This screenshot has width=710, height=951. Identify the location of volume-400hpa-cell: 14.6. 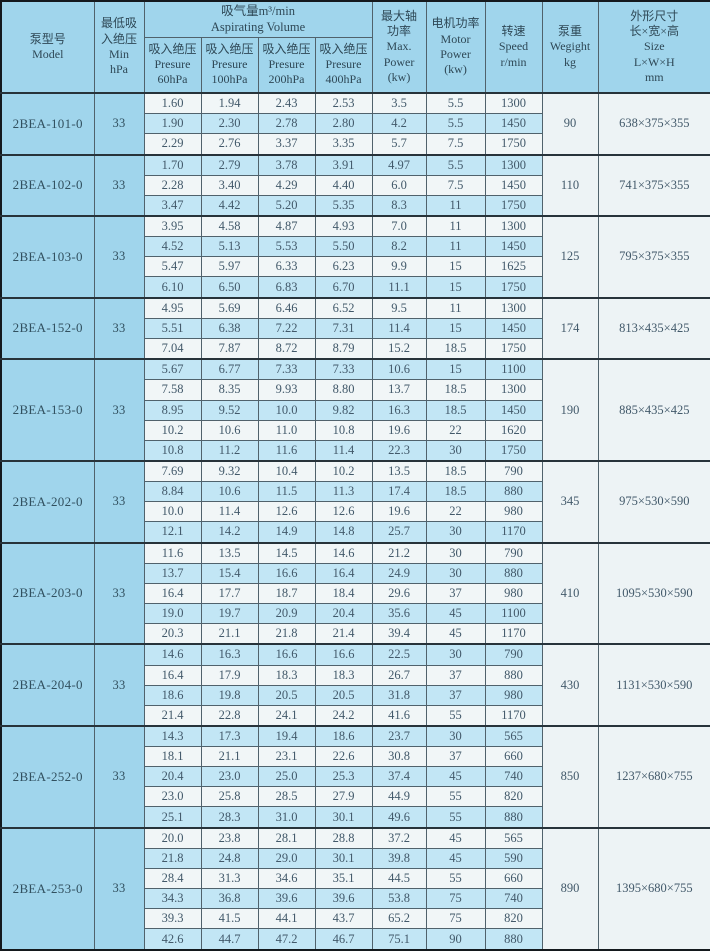
(343, 552).